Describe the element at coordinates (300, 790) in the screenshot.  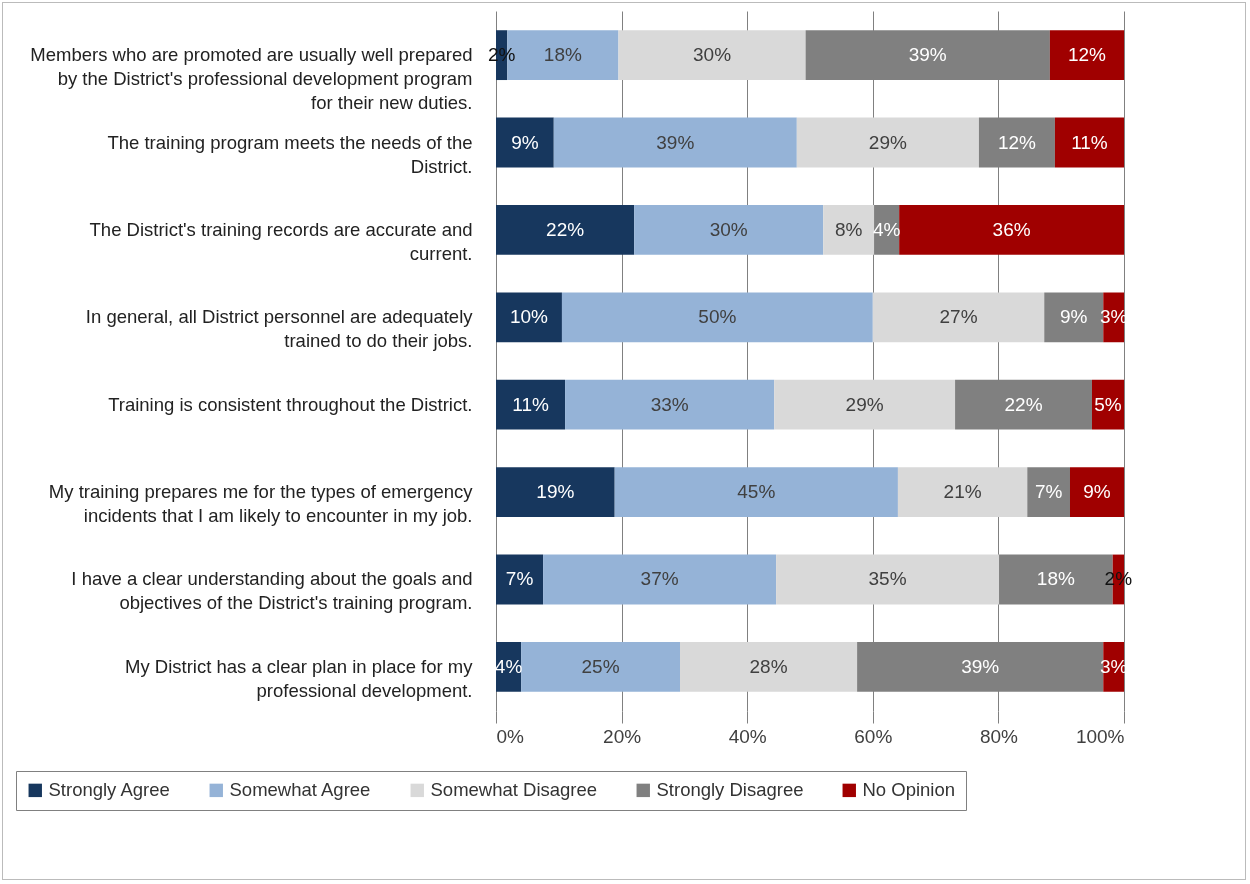
I see `legend-label: Somewhat Agree` at that location.